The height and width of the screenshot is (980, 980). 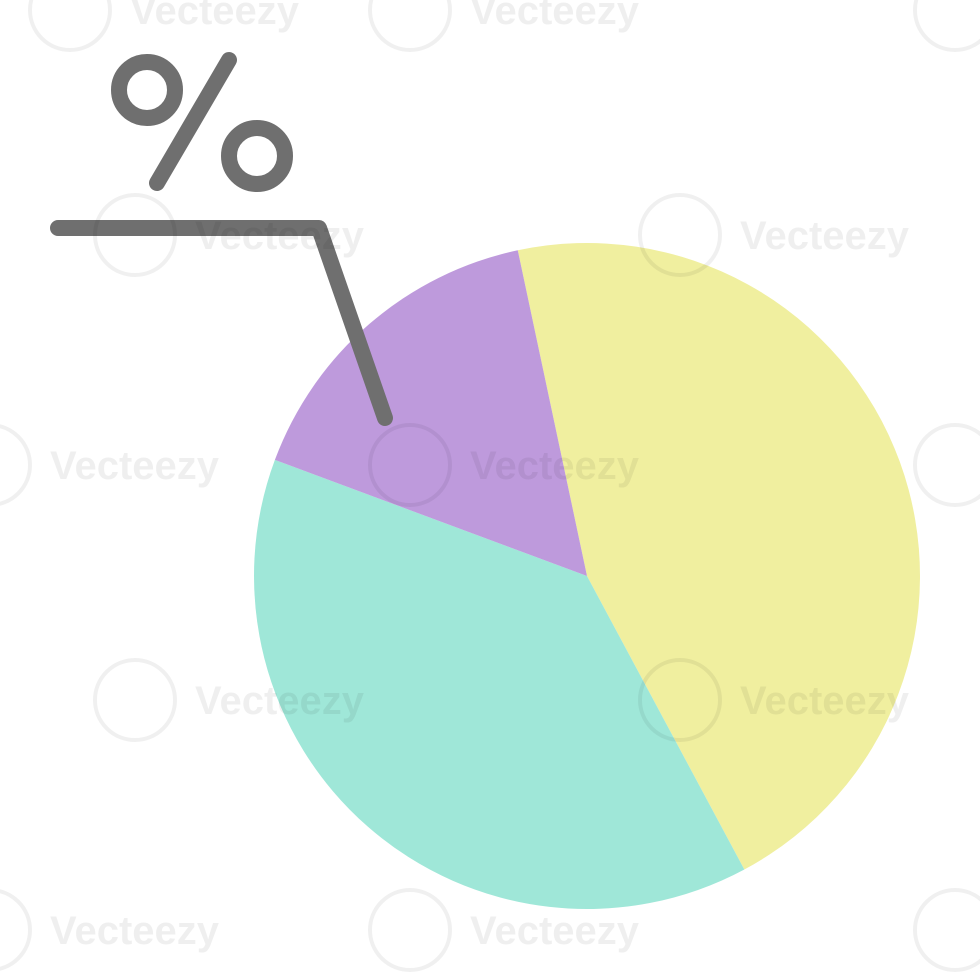 I want to click on percent-icon, so click(x=202, y=122).